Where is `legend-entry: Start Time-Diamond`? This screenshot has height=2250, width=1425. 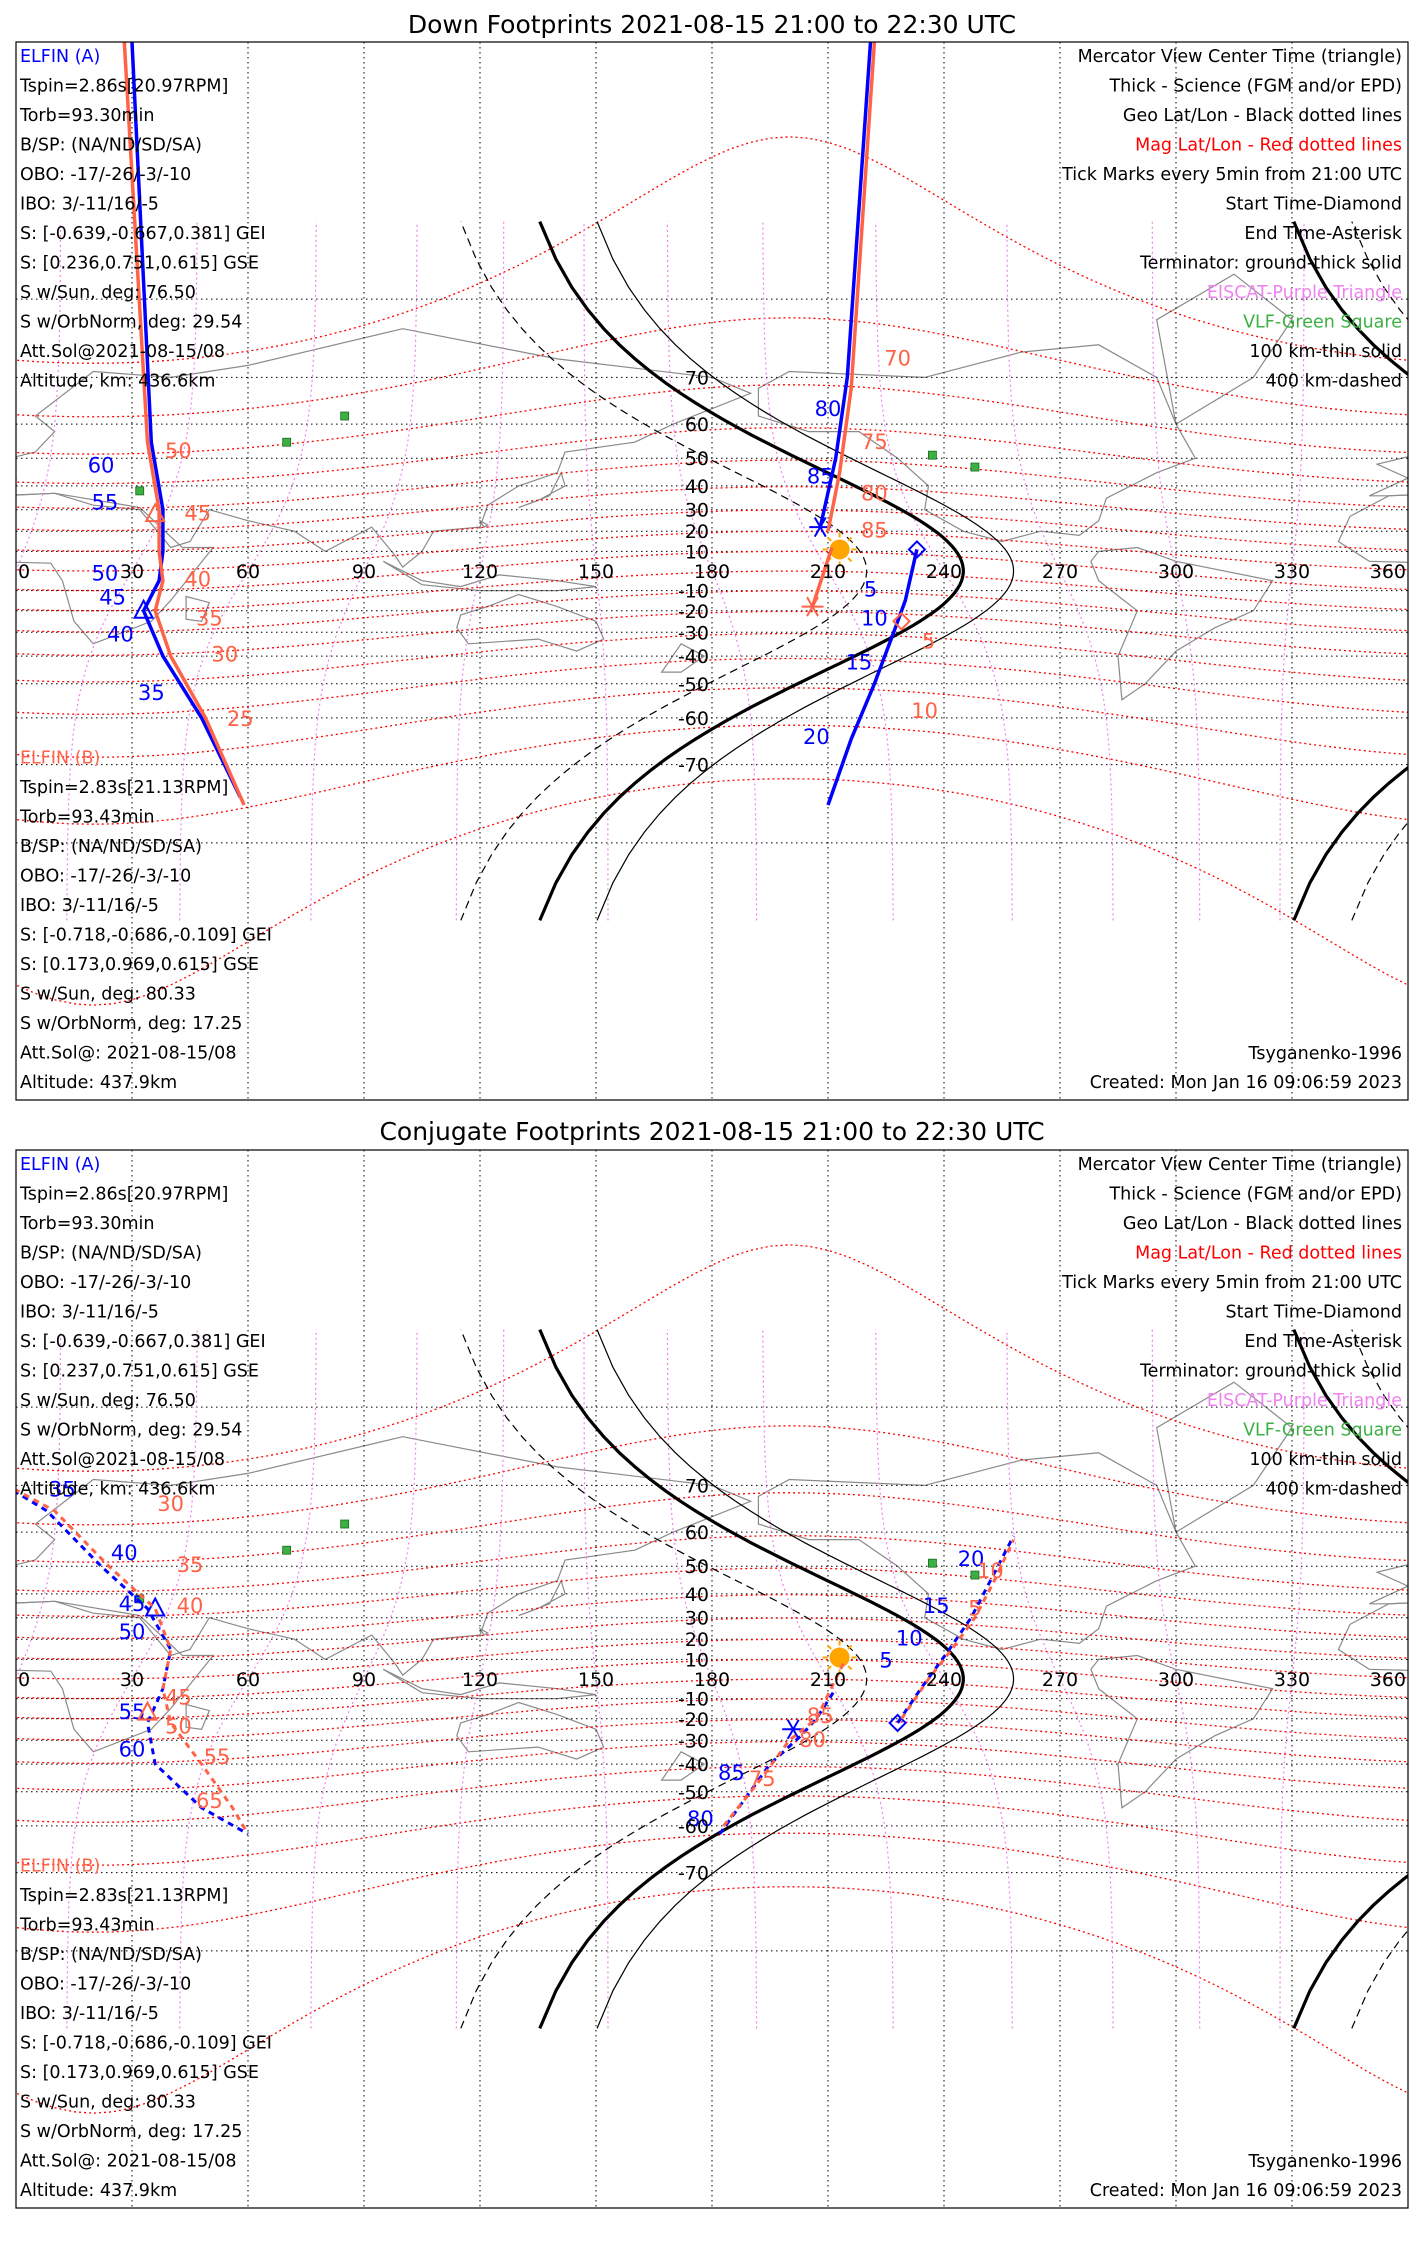 legend-entry: Start Time-Diamond is located at coordinates (1314, 205).